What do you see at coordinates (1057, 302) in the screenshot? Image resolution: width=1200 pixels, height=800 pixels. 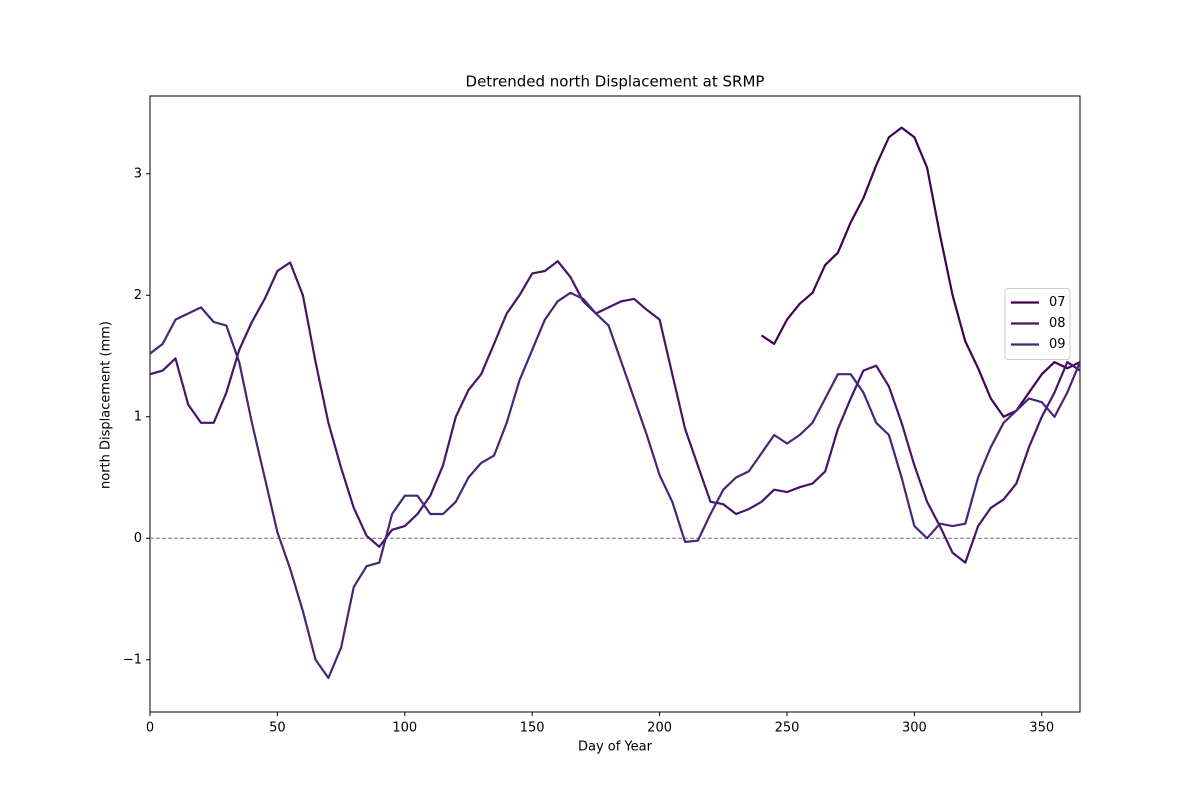 I see `legend-label: 07` at bounding box center [1057, 302].